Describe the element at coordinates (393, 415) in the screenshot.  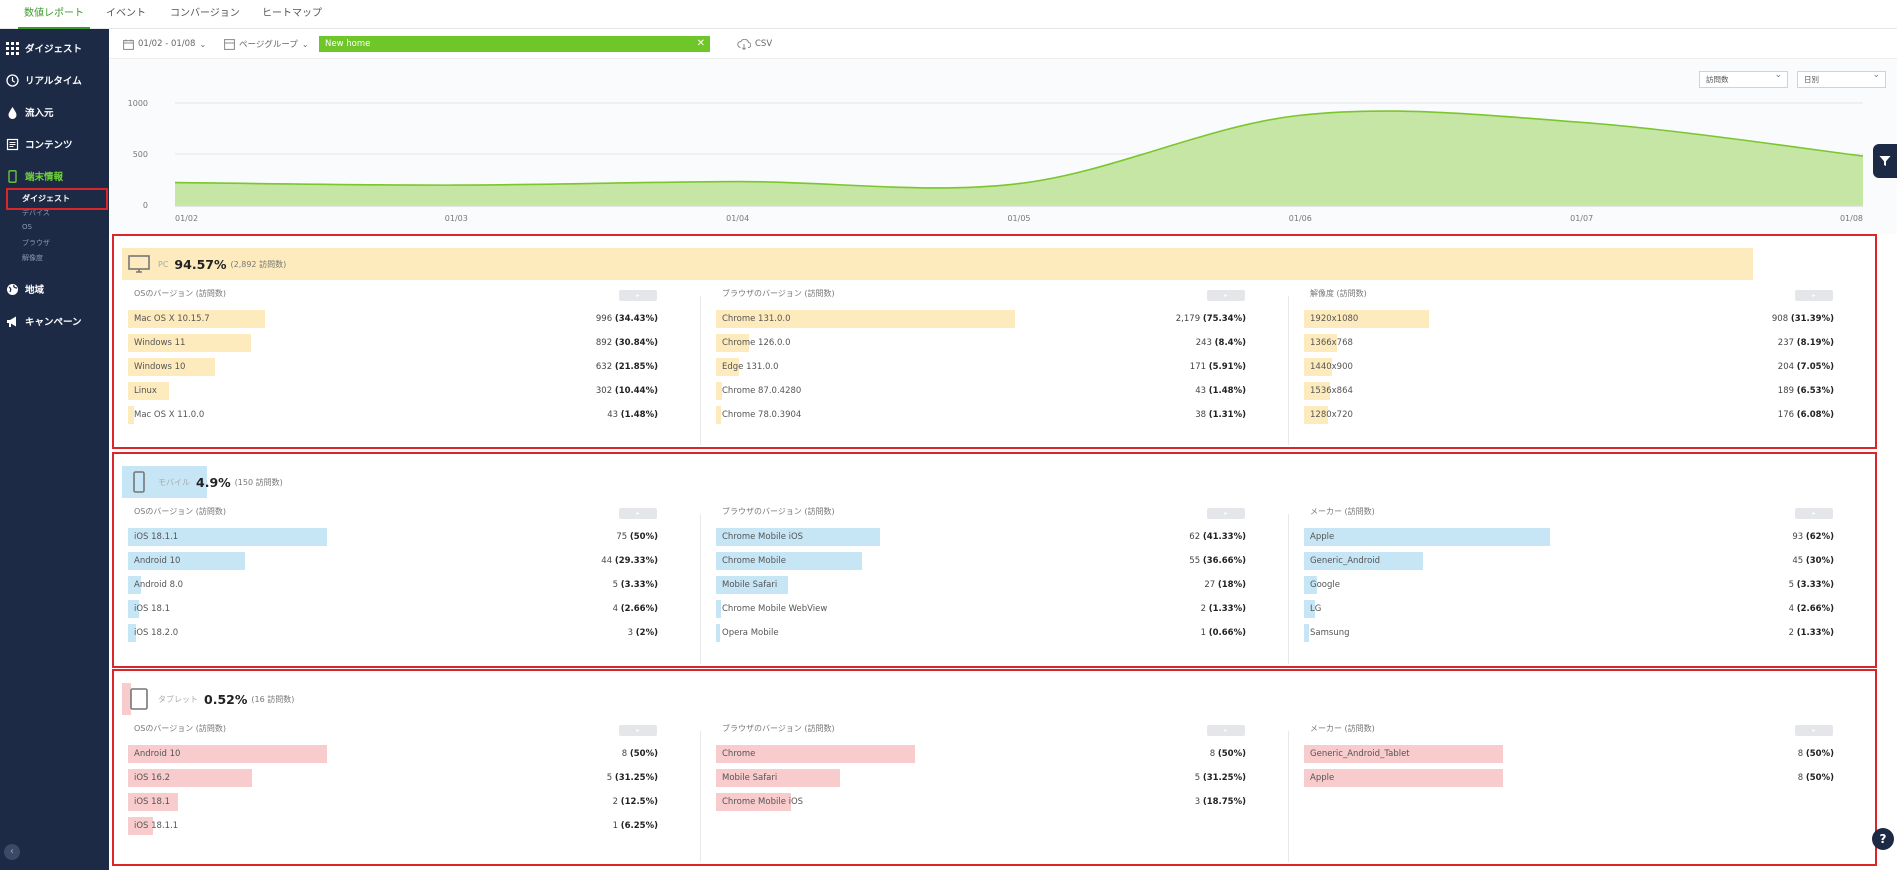
I see `list-item: Mac OS X 11.0.0 43 (1.48%)` at that location.